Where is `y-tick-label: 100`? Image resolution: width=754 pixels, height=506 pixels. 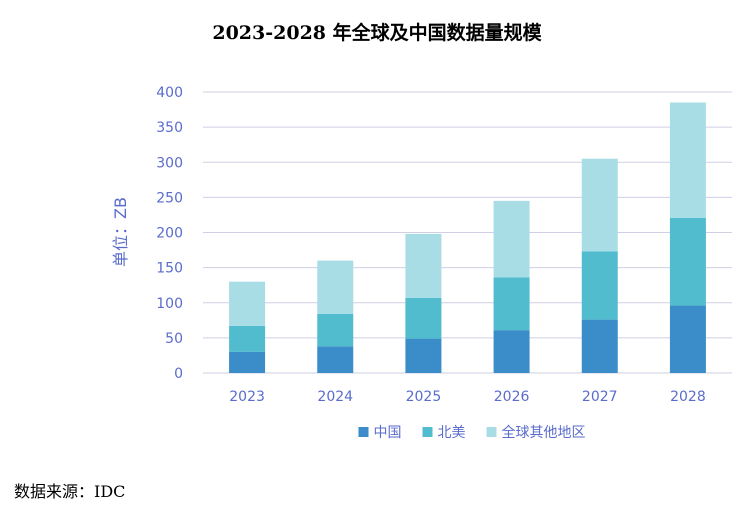
y-tick-label: 100 is located at coordinates (169, 304).